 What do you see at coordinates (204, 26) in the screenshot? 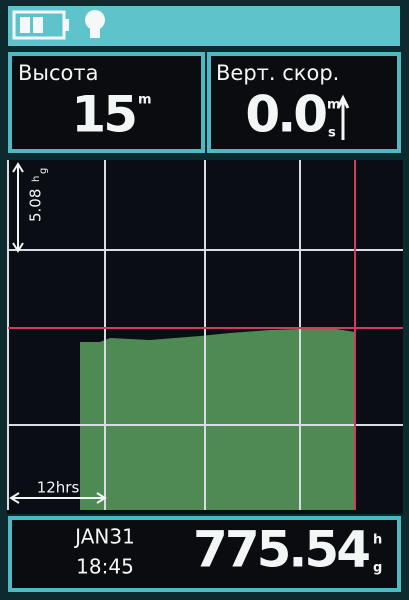
I see `status-bar` at bounding box center [204, 26].